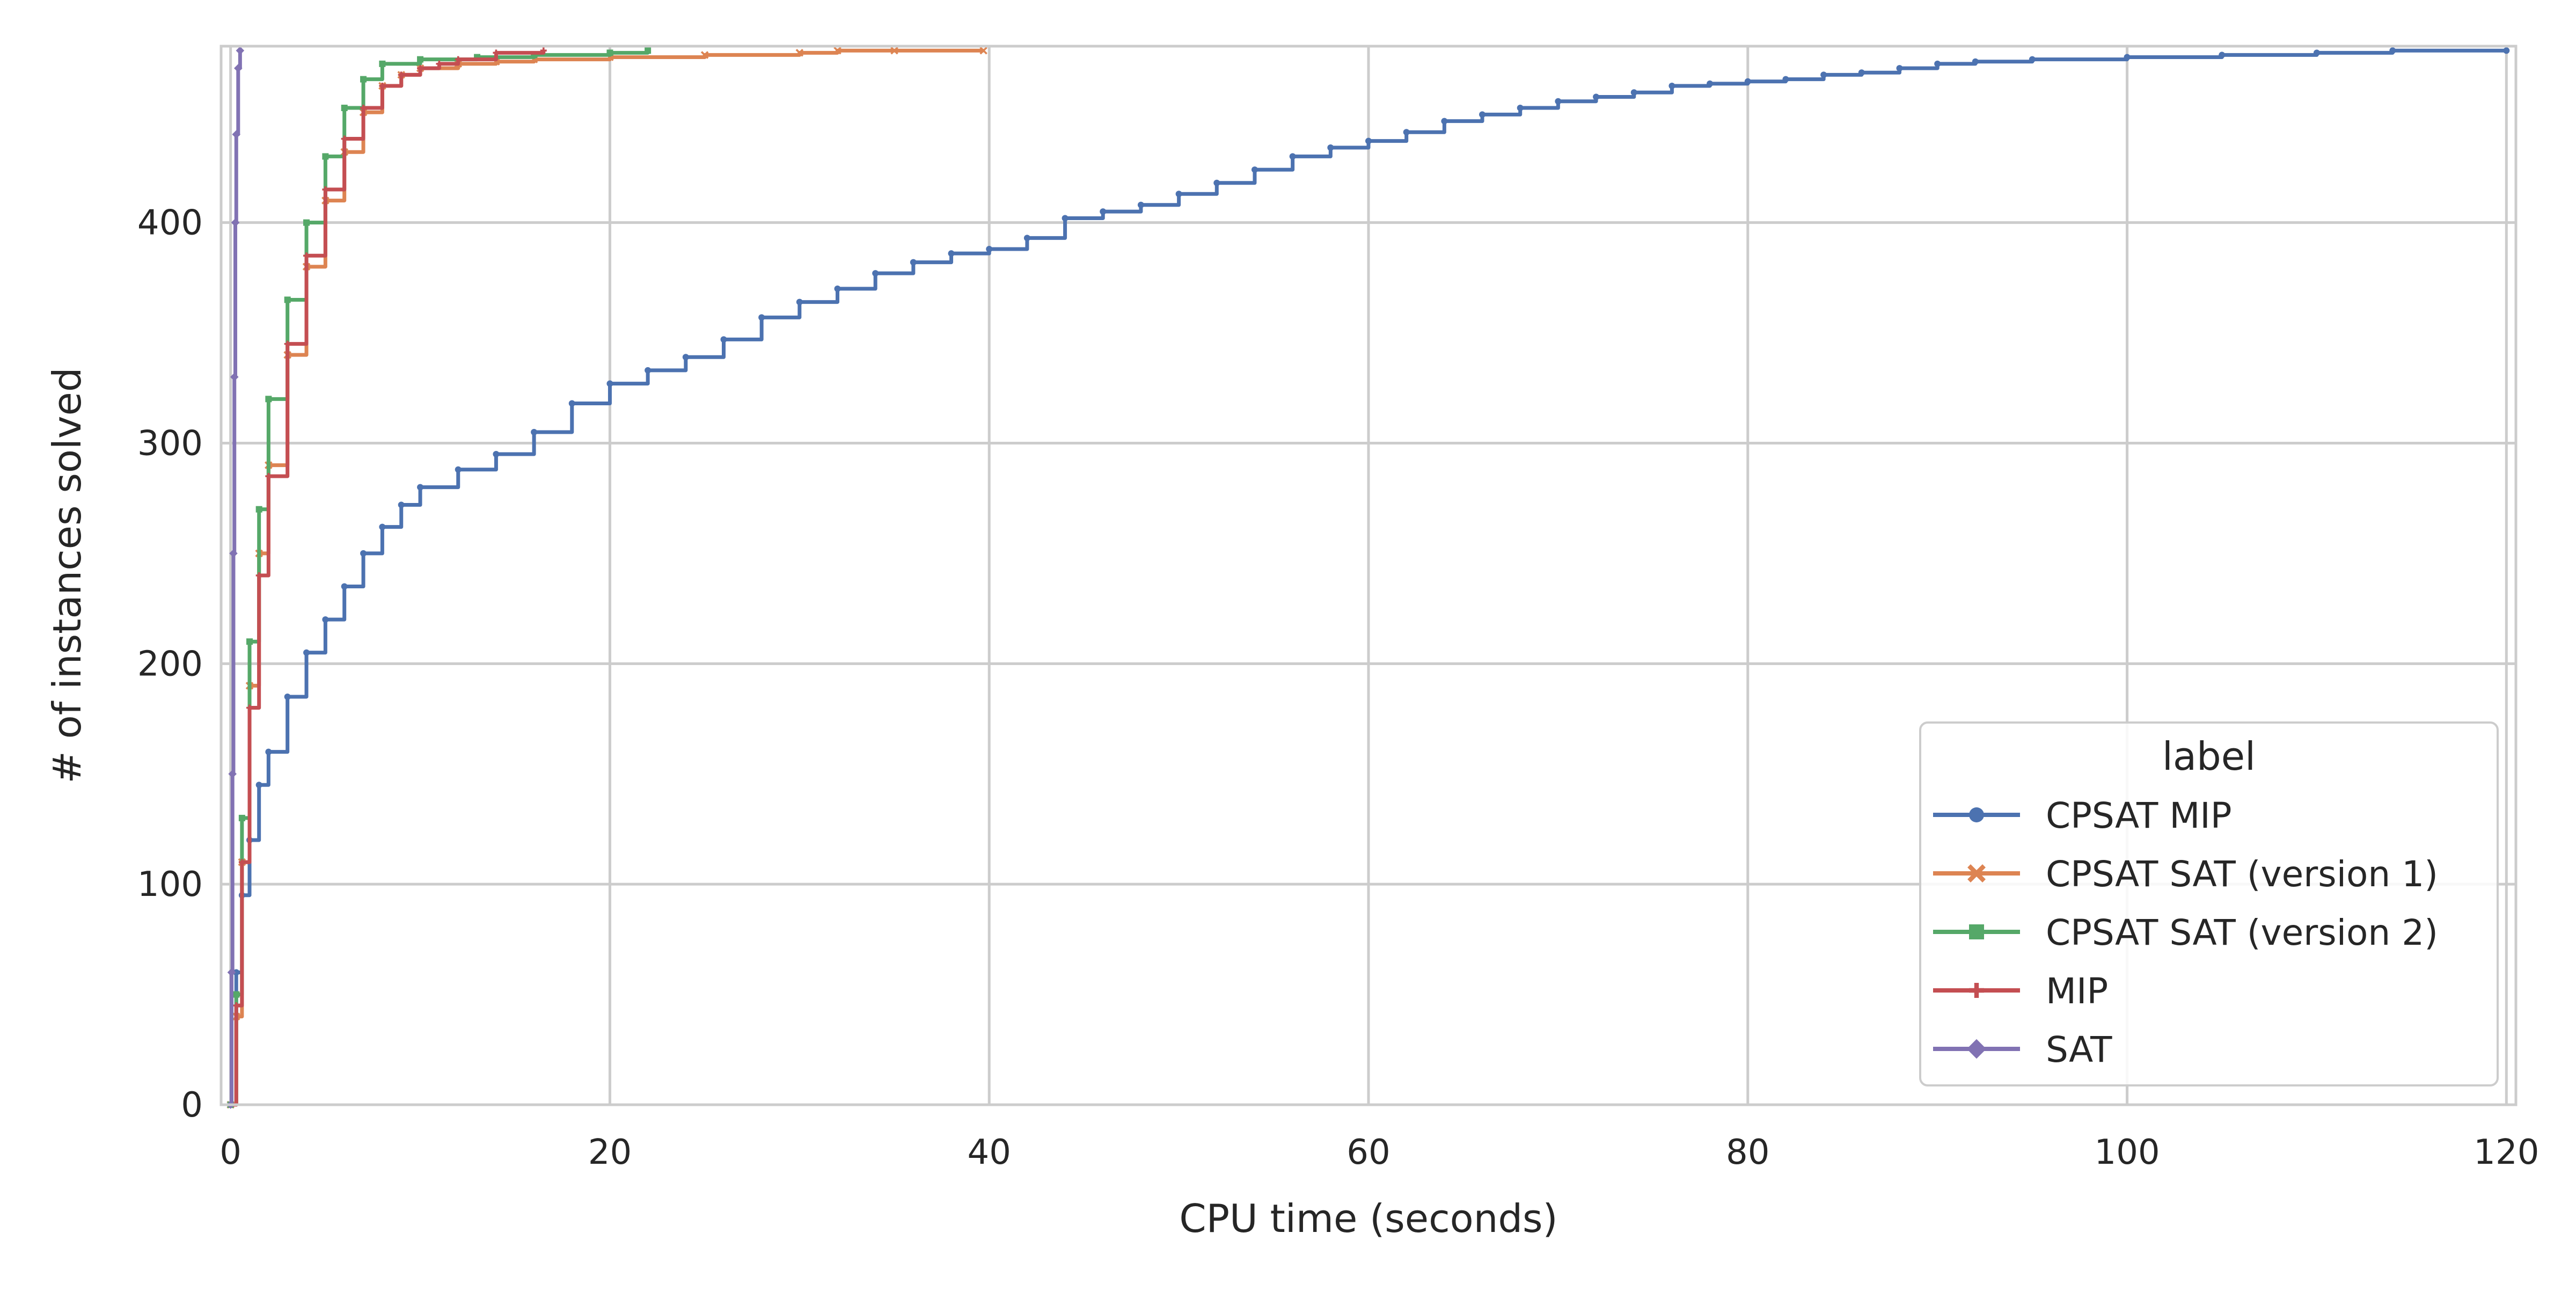 This screenshot has width=2576, height=1291. I want to click on legend-title: label, so click(2209, 756).